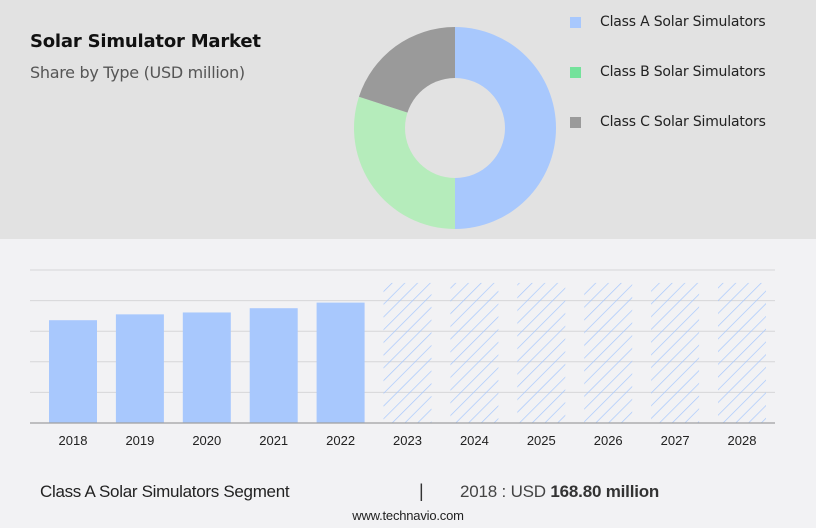  I want to click on forecast-bar-2028, so click(742, 352).